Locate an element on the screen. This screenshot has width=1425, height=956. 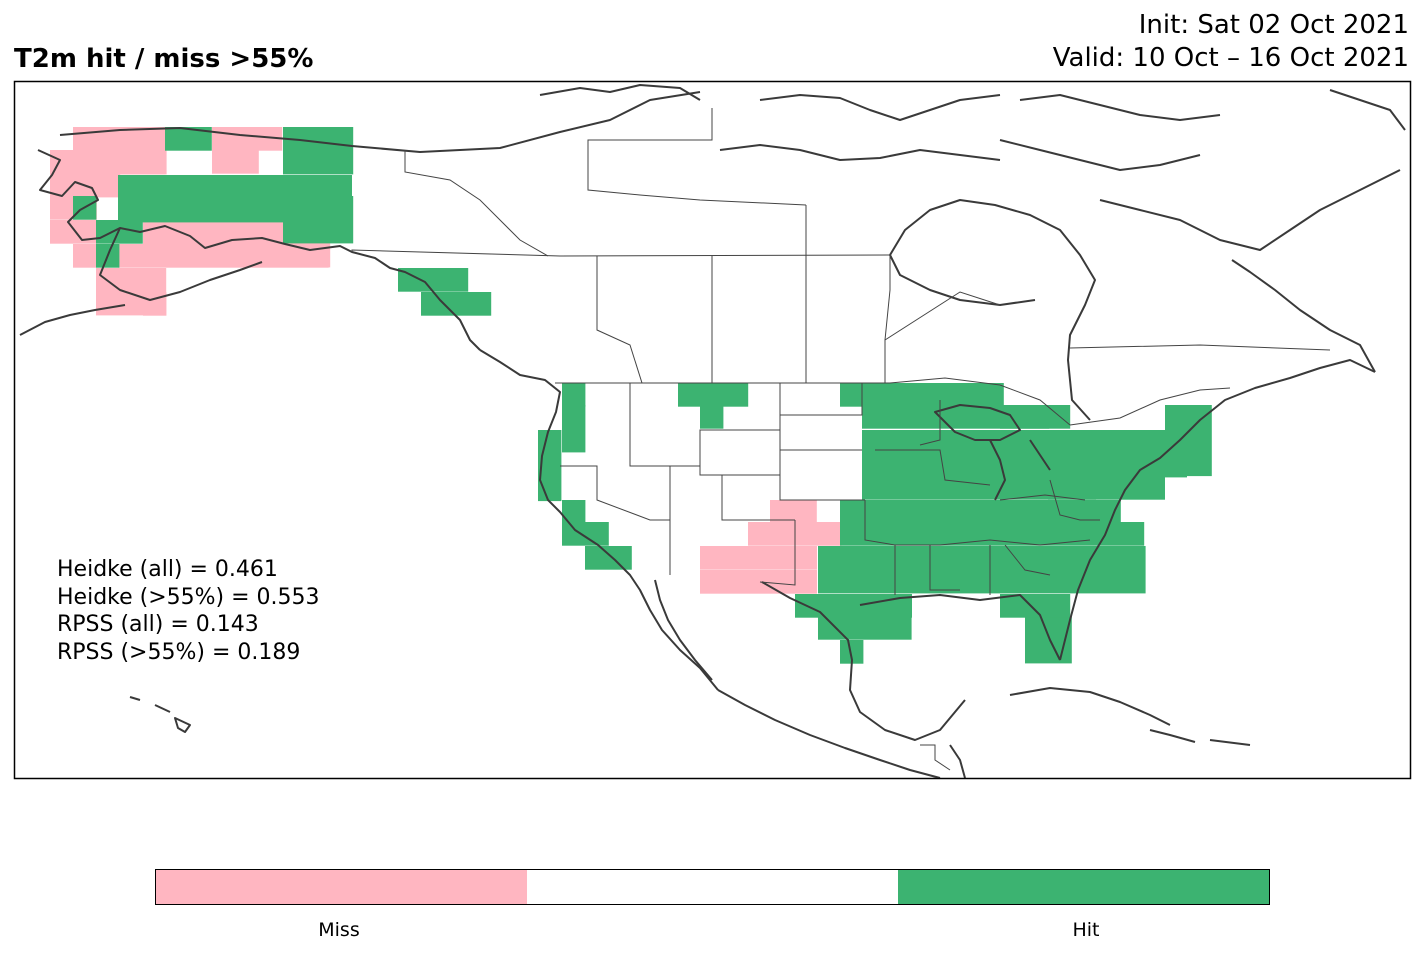
heidke-55: Heidke (>55%) = 0.553 is located at coordinates (188, 597).